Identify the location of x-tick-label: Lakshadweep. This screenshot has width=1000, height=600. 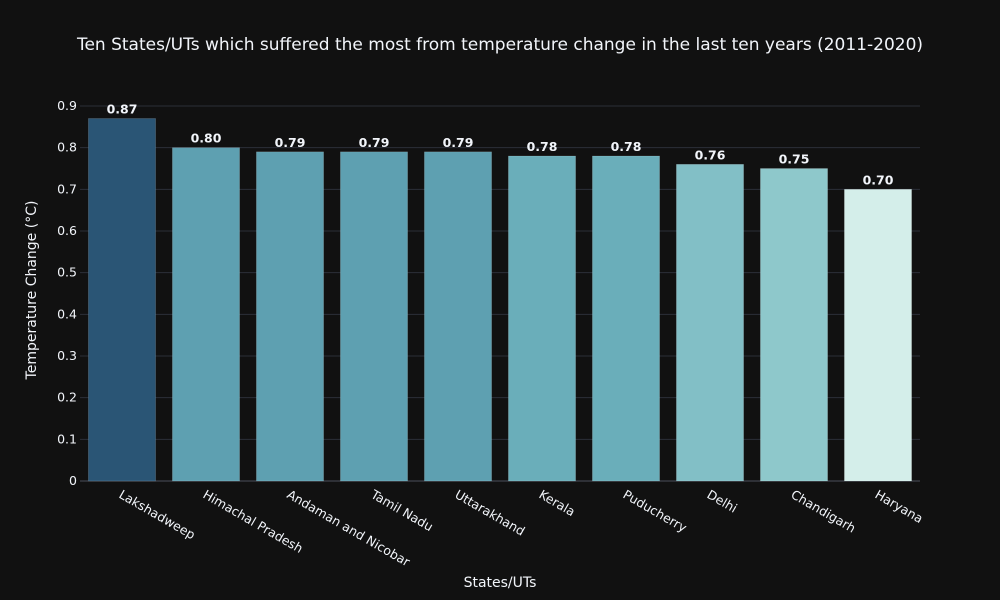
(158, 515).